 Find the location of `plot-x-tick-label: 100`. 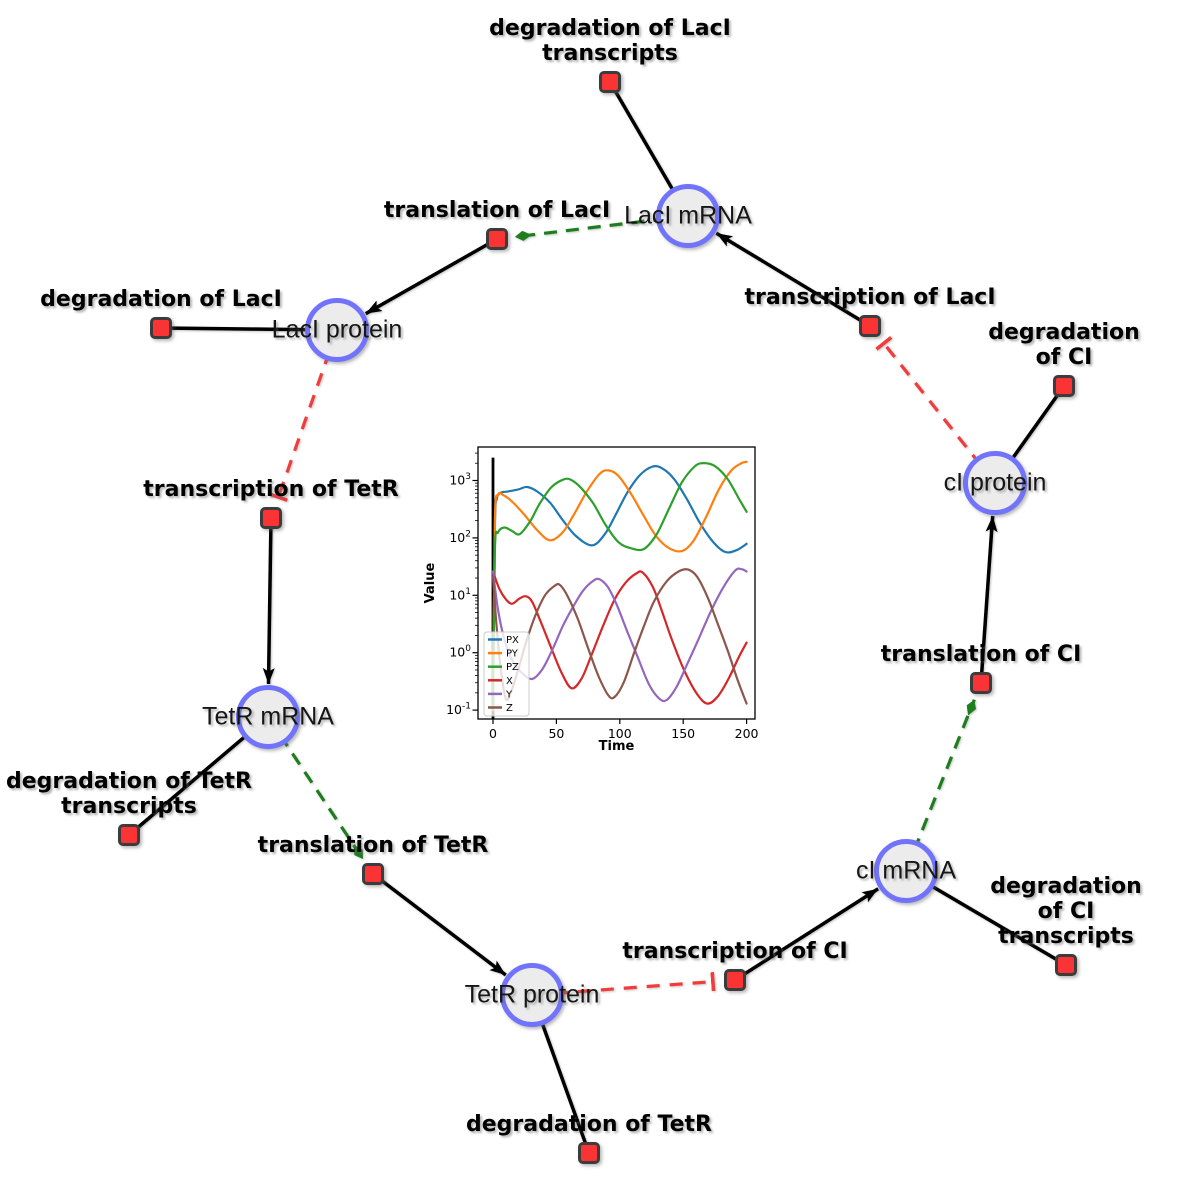

plot-x-tick-label: 100 is located at coordinates (620, 733).